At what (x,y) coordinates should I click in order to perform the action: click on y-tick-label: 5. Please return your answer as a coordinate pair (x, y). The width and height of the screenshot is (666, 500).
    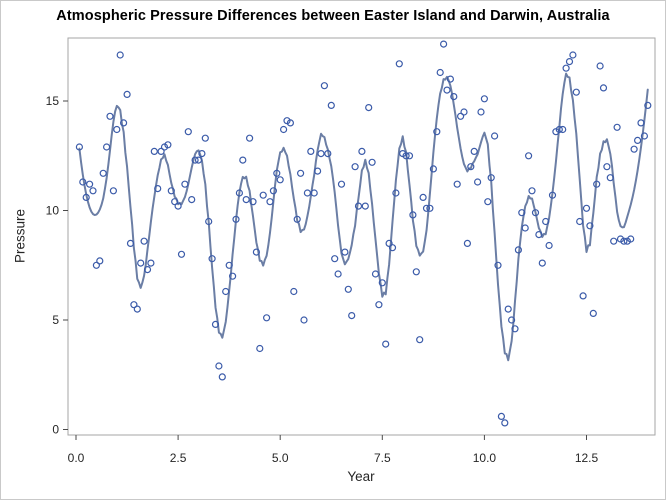
    Looking at the image, I should click on (55, 320).